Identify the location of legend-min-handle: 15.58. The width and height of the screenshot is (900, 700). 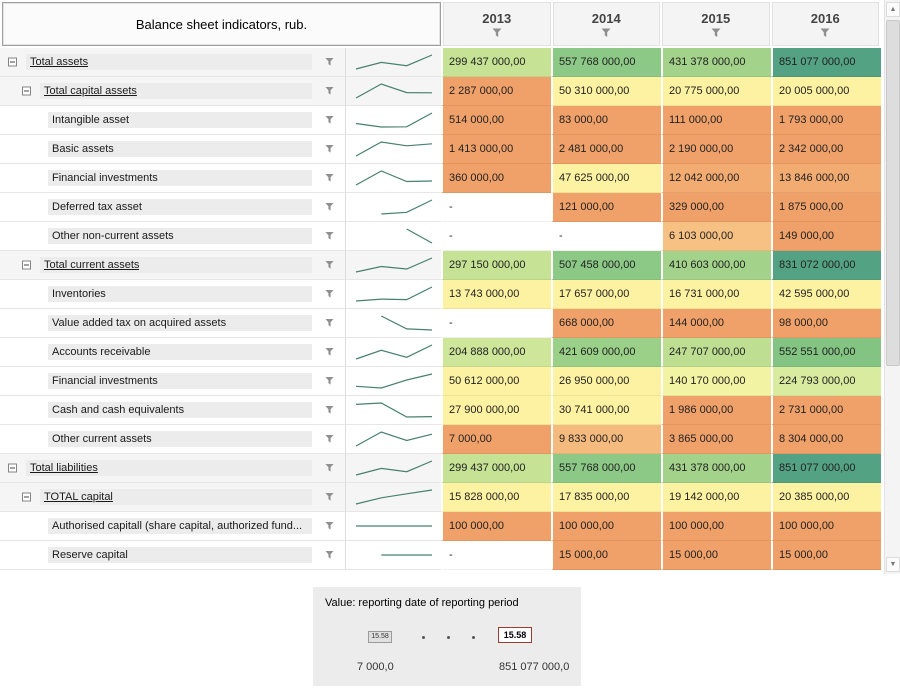
(380, 637).